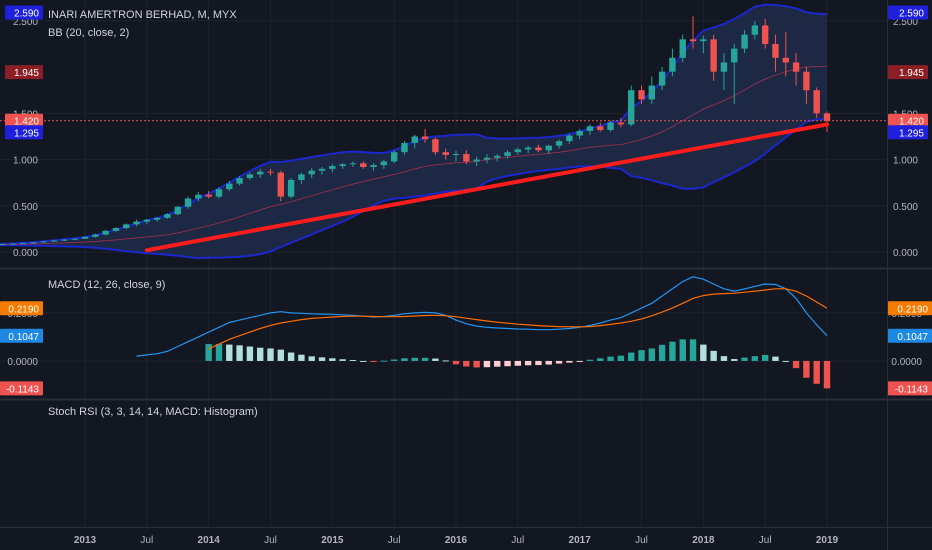 This screenshot has height=550, width=932. Describe the element at coordinates (905, 22) in the screenshot. I see `price-axis-label-right: 2.500` at that location.